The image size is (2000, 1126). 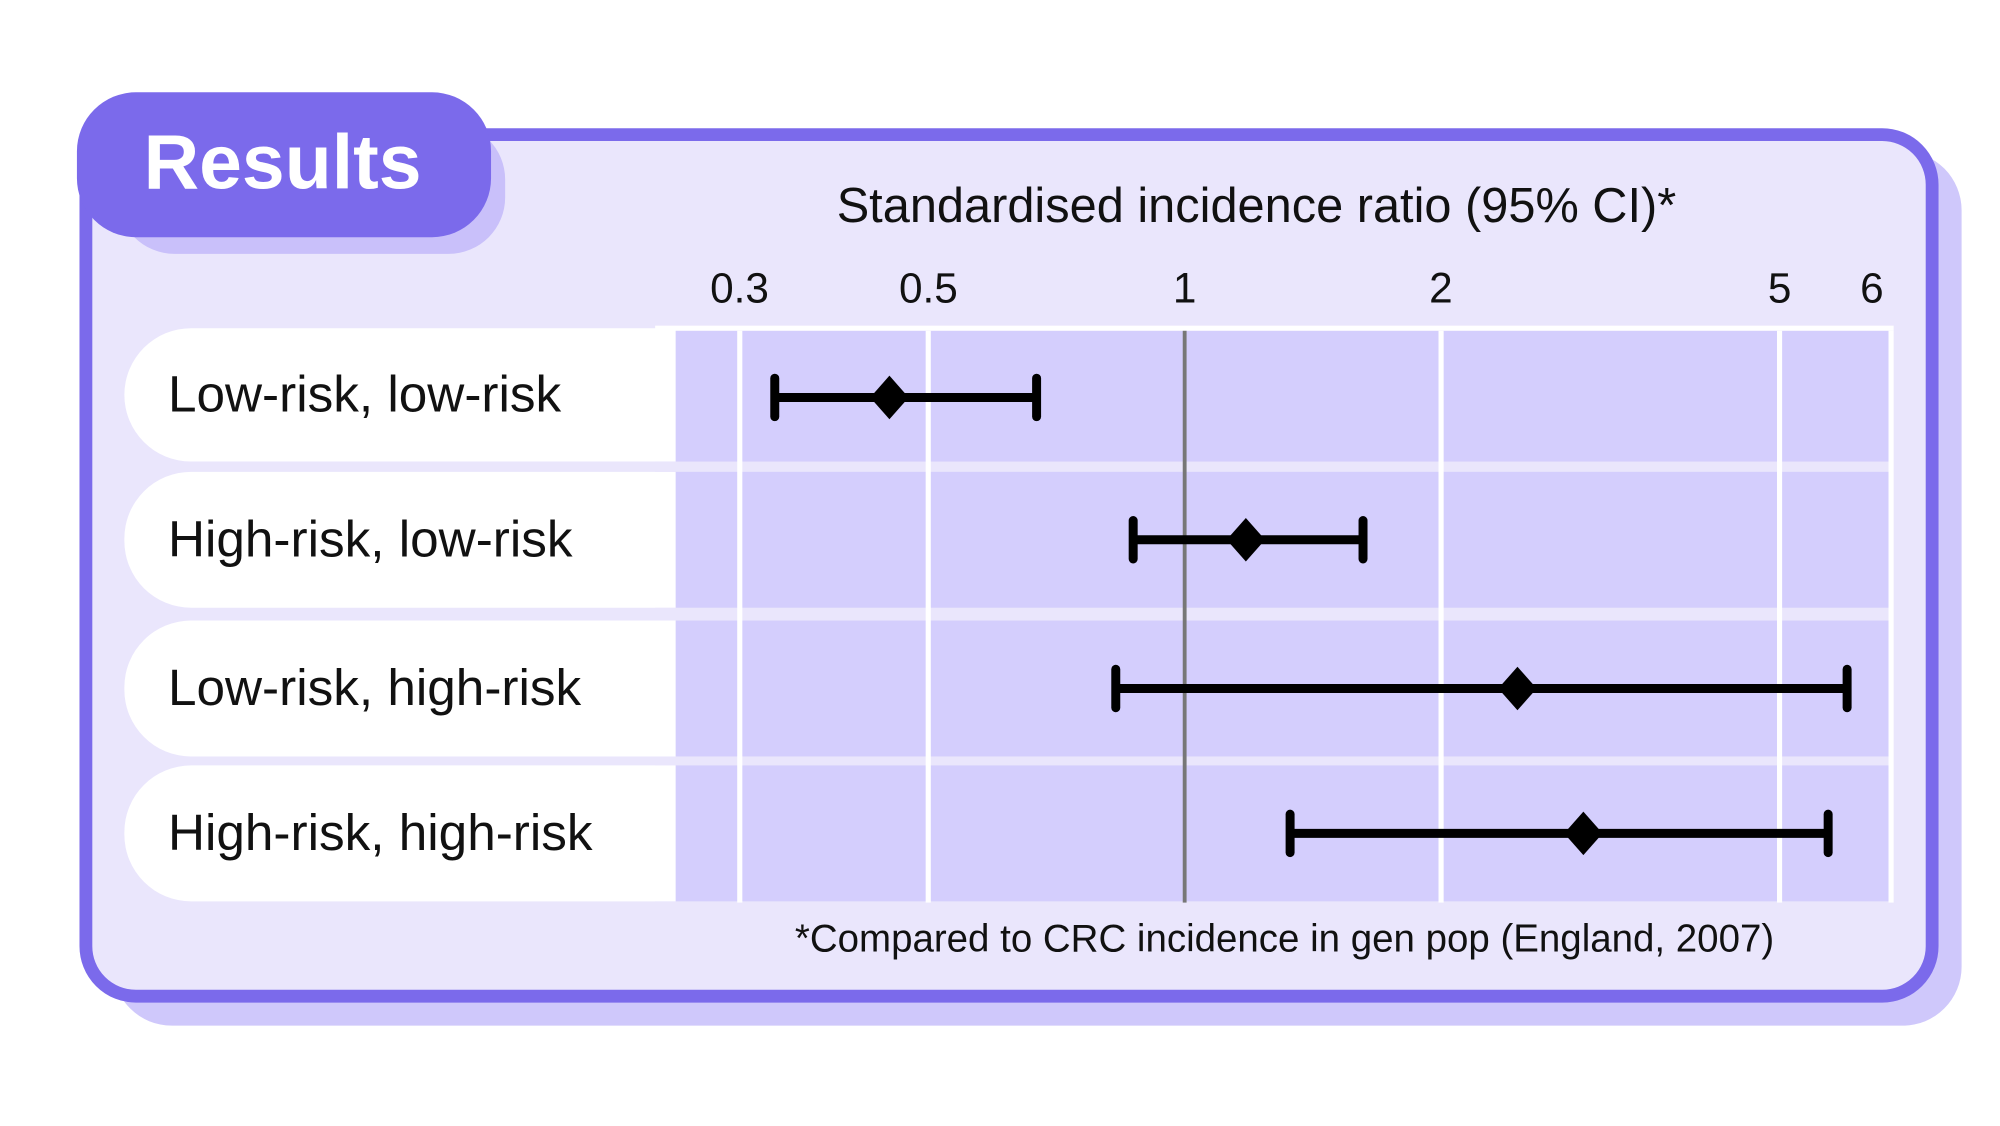 What do you see at coordinates (1872, 288) in the screenshot?
I see `x-tick-label: 6` at bounding box center [1872, 288].